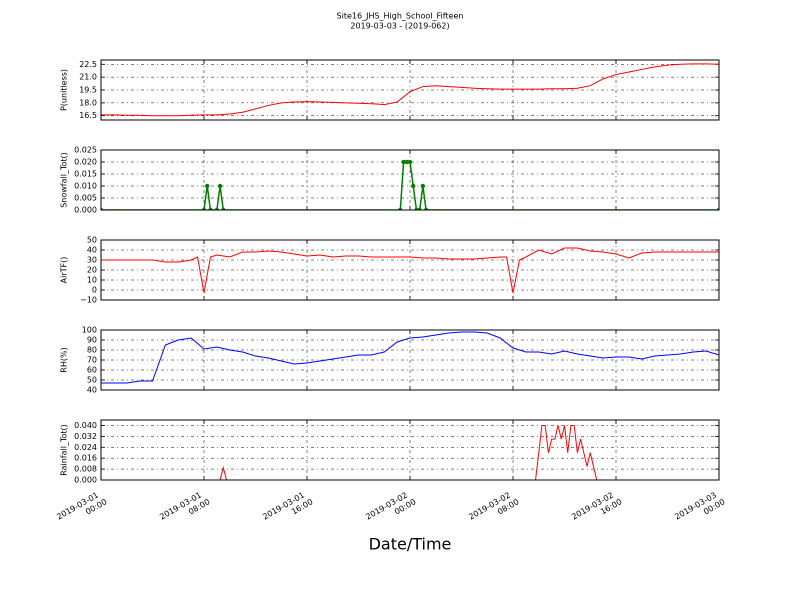 This screenshot has width=800, height=600. Describe the element at coordinates (85, 150) in the screenshot. I see `y-tick-label: 0.025` at that location.